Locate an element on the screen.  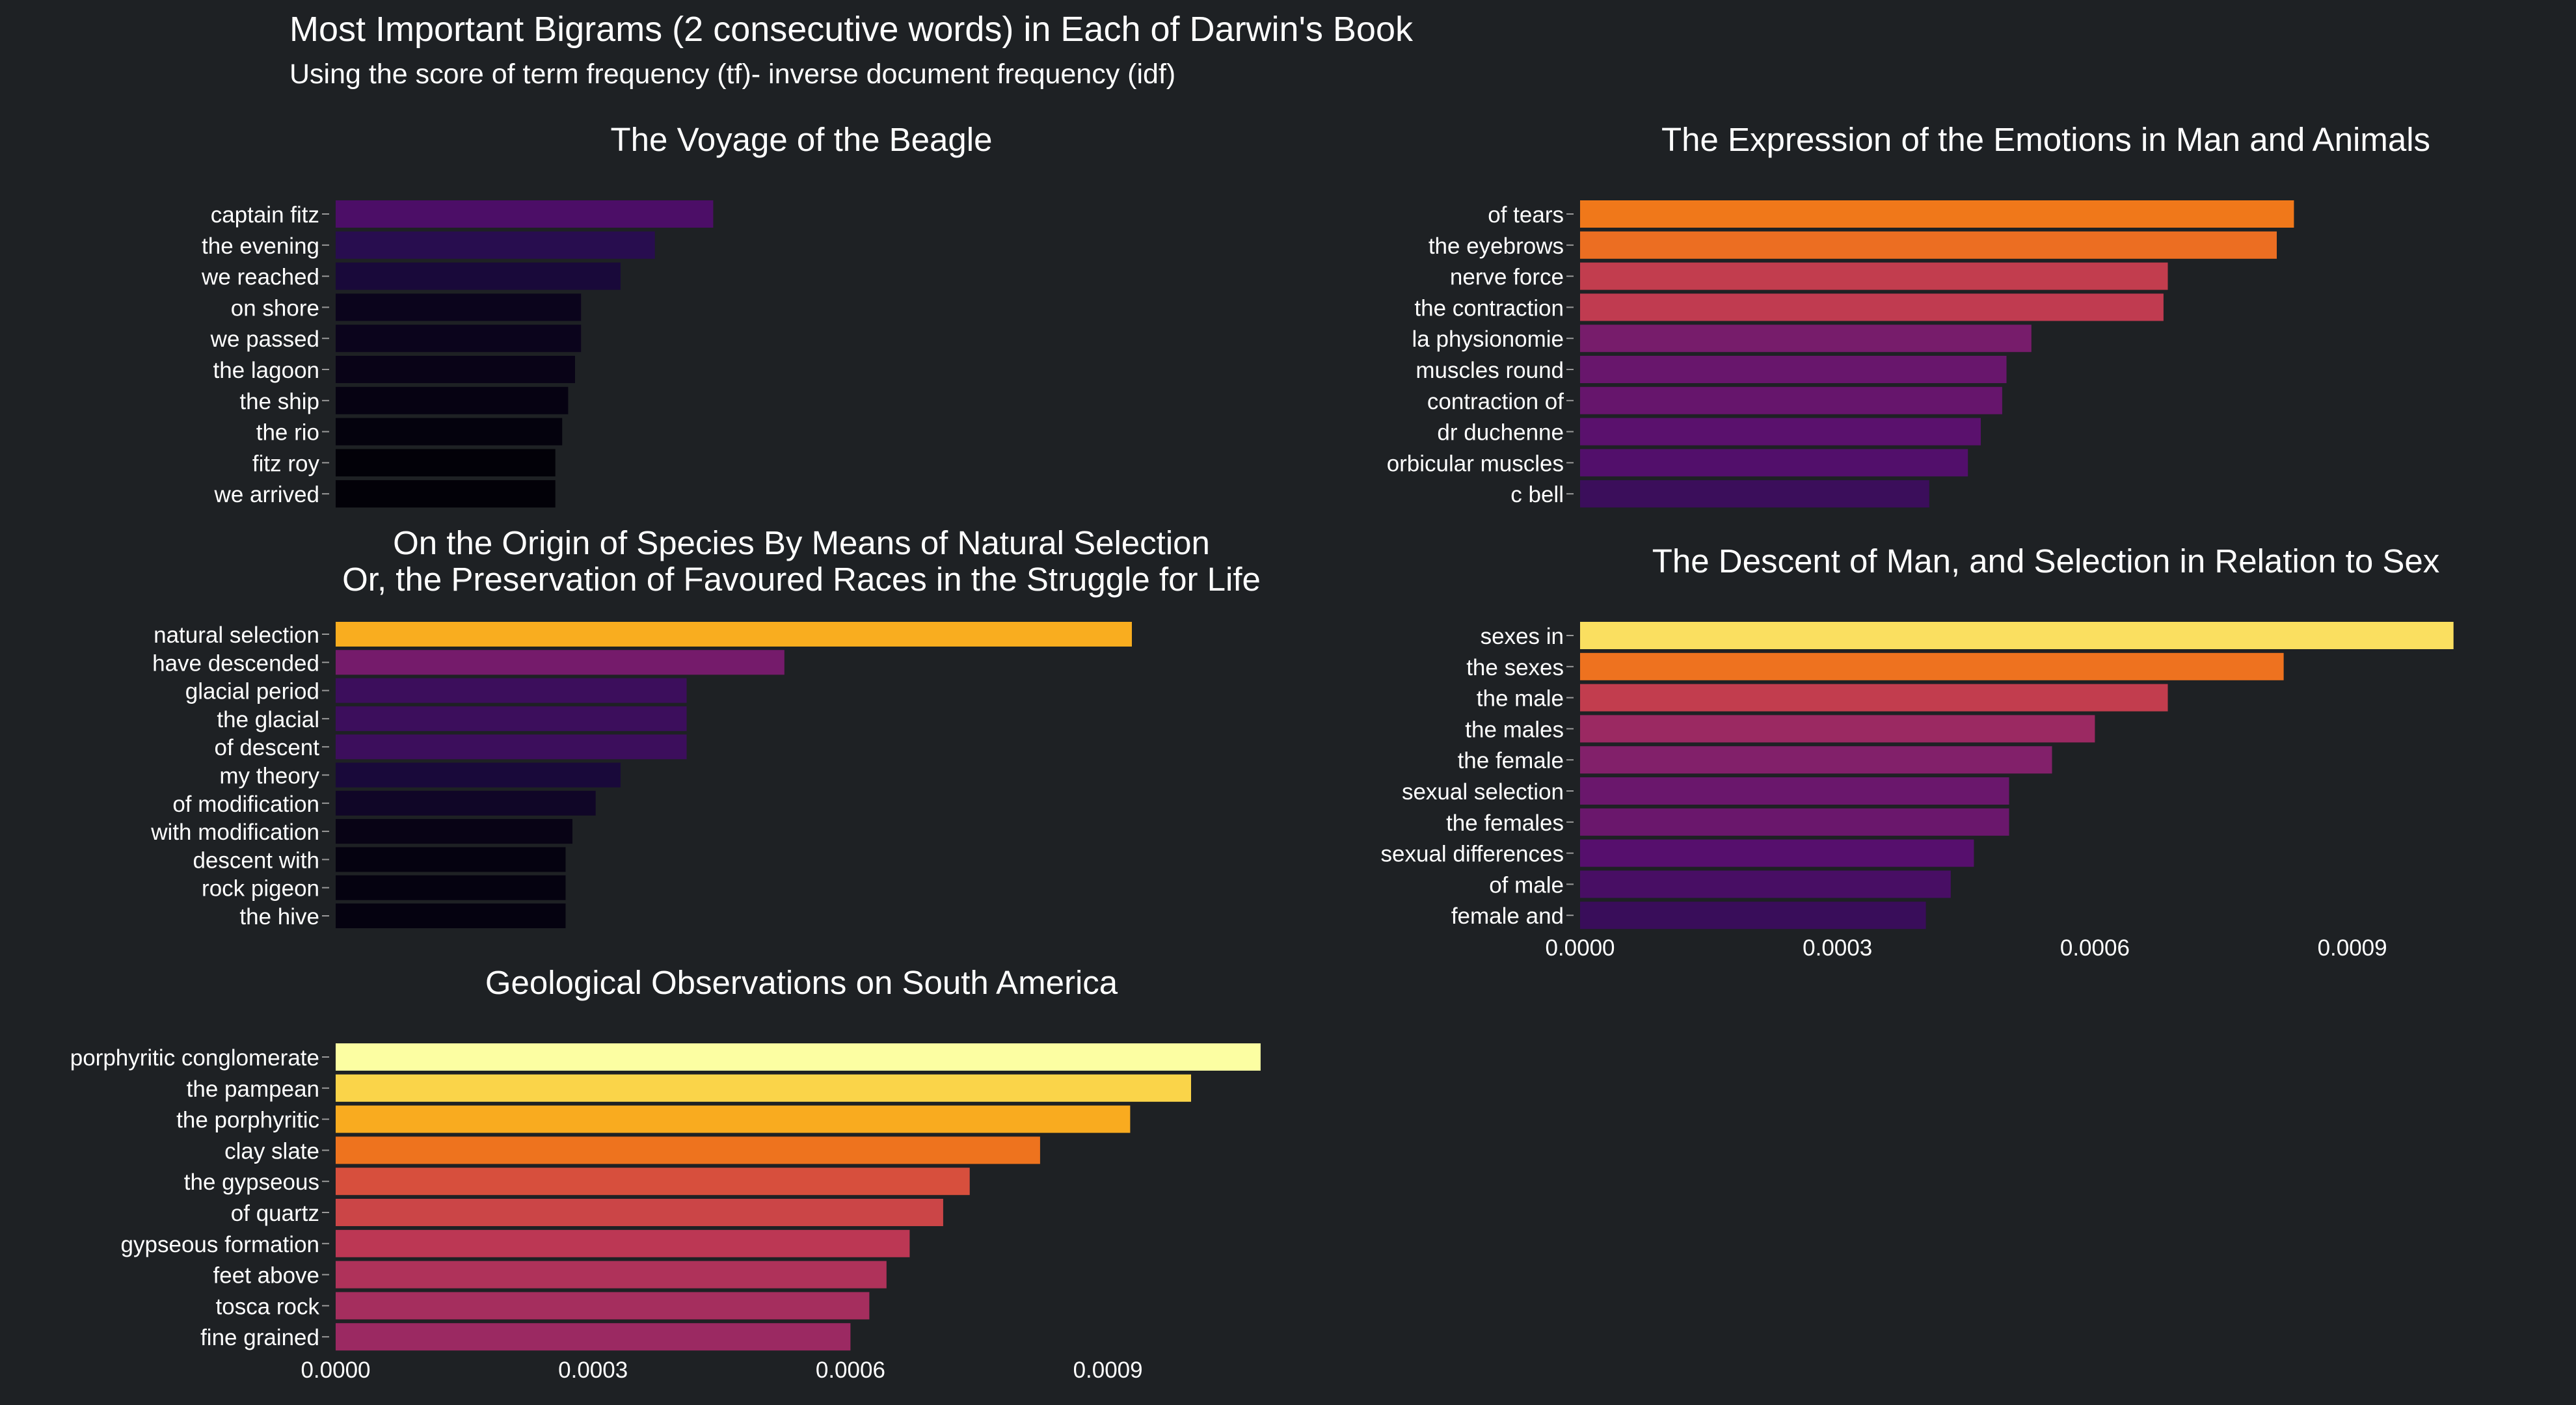
category-label: la physionomie is located at coordinates (1488, 339).